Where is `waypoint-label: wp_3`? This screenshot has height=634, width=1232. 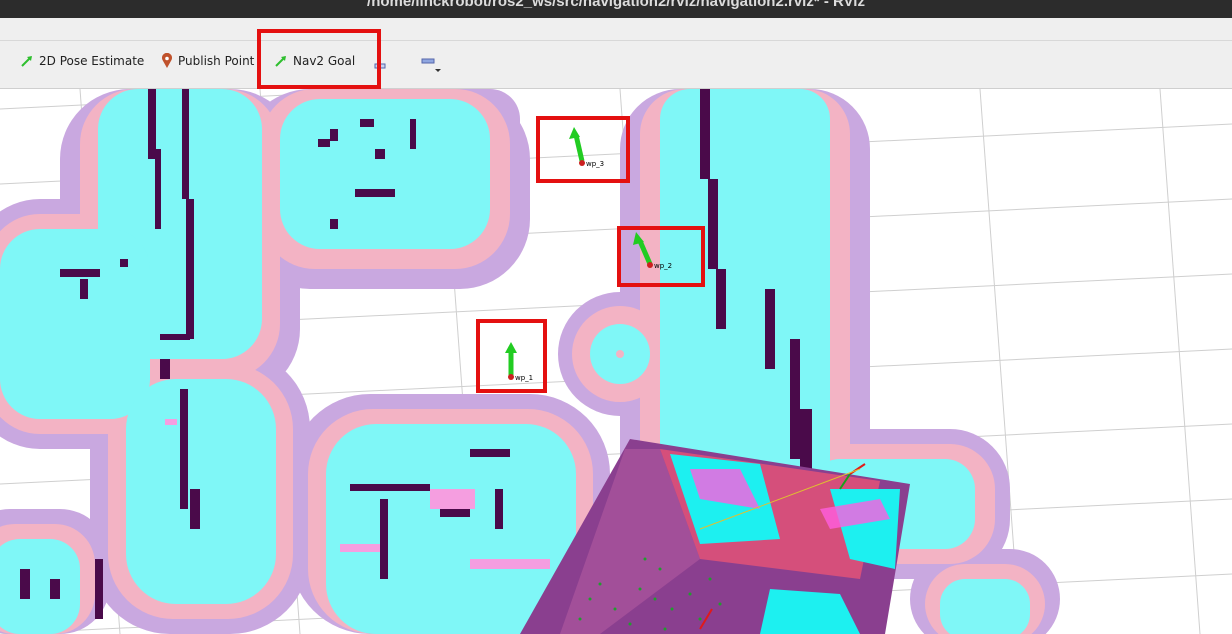 waypoint-label: wp_3 is located at coordinates (595, 164).